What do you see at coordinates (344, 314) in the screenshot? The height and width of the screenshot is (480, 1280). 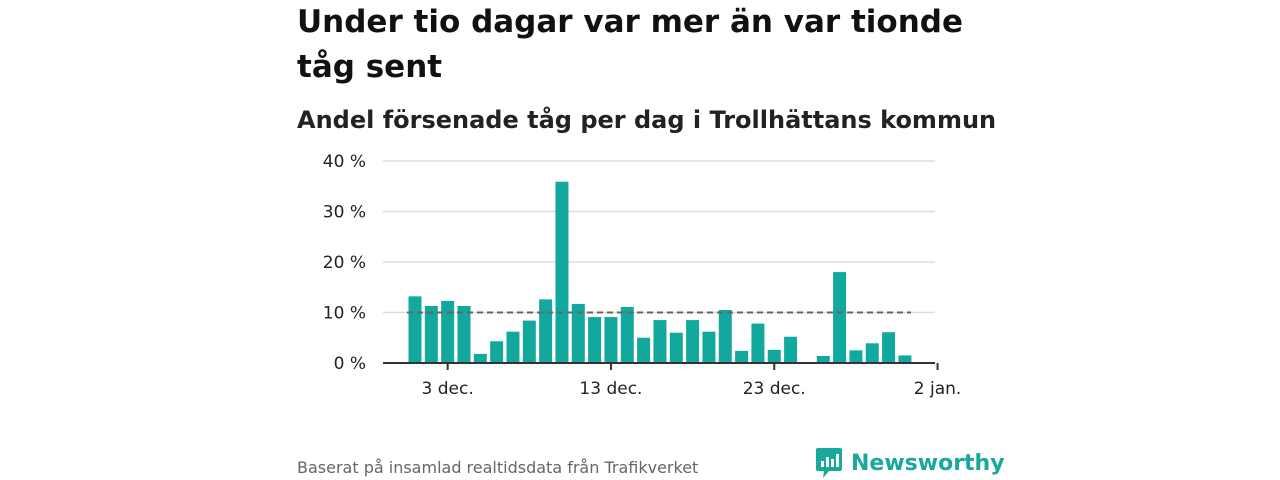 I see `y-tick-label: 10 %` at bounding box center [344, 314].